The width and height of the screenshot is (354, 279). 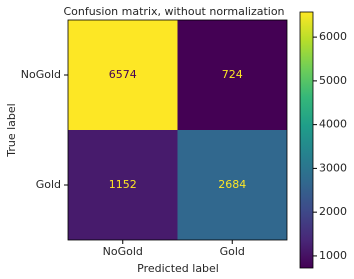 What do you see at coordinates (306, 140) in the screenshot?
I see `colorbar` at bounding box center [306, 140].